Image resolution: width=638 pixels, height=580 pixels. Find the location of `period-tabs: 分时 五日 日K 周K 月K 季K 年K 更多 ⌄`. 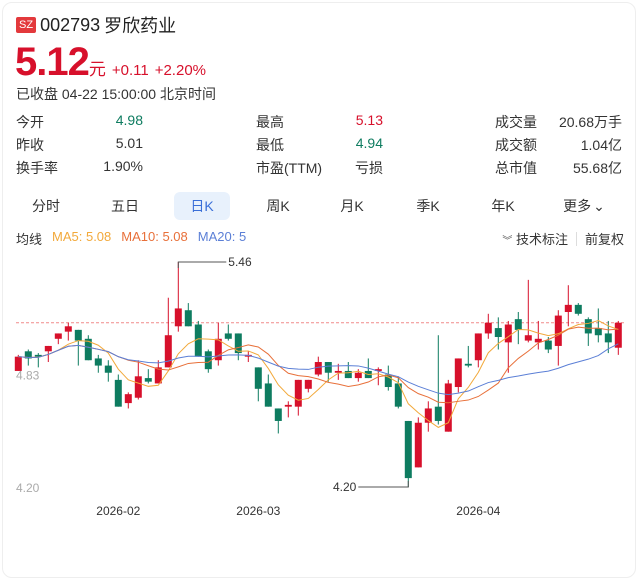

period-tabs: 分时 五日 日K 周K 月K 季K 年K 更多 ⌄ is located at coordinates (319, 206).